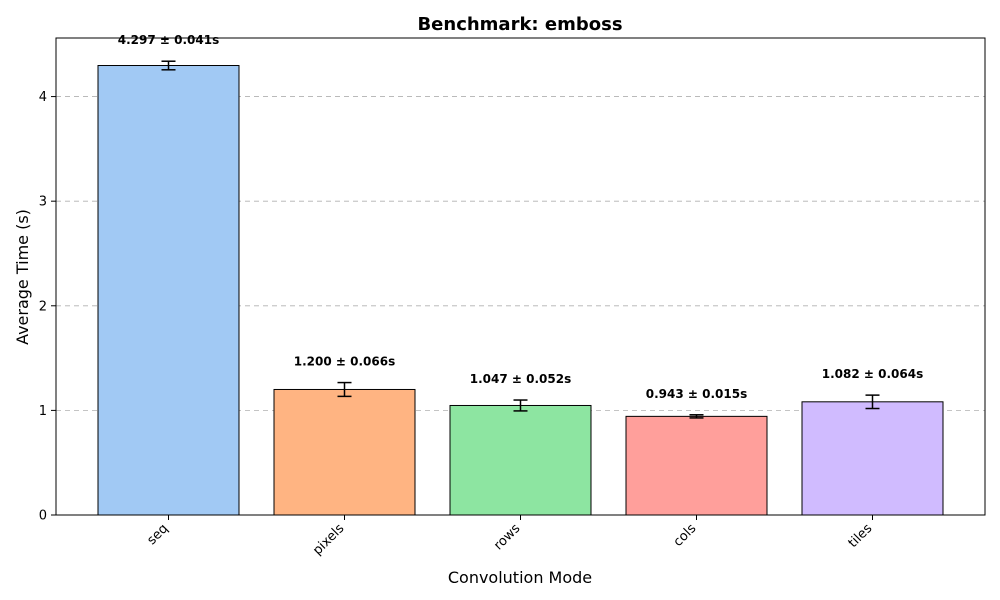 The image size is (1000, 600). I want to click on x-tick-label: cols, so click(685, 535).